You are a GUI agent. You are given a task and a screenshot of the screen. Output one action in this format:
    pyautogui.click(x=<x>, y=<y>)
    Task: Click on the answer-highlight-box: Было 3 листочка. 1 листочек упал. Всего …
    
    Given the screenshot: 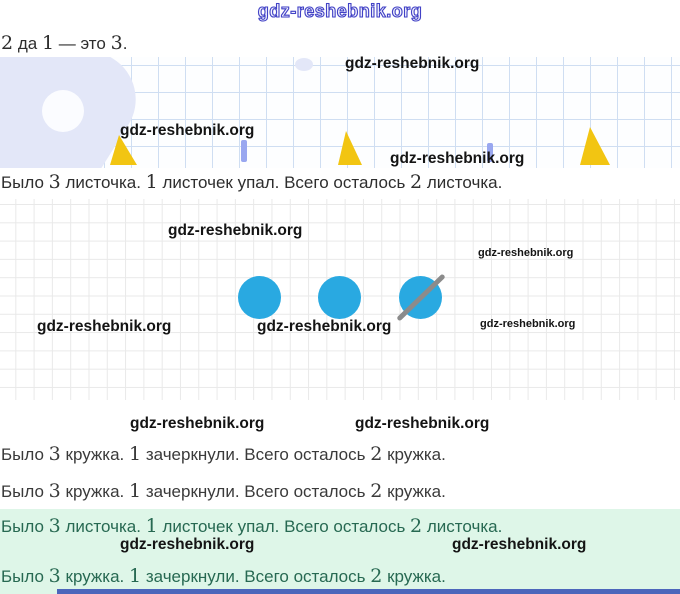 What is the action you would take?
    pyautogui.click(x=340, y=551)
    